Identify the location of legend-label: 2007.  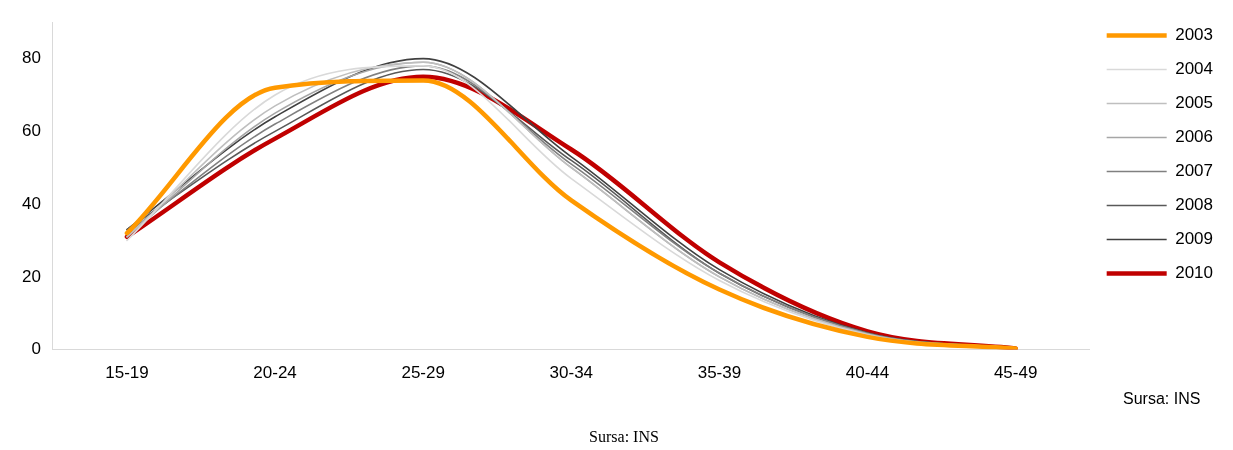
(1194, 171).